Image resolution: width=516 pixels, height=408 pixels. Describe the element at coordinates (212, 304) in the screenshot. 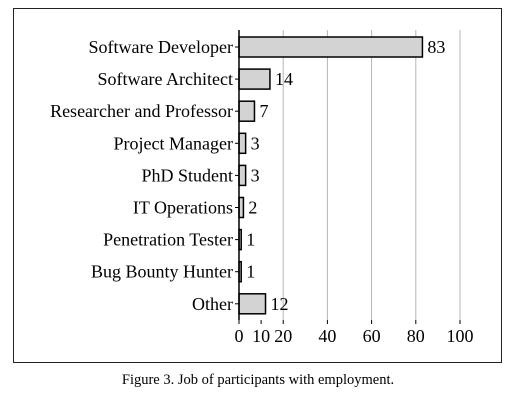

I see `category-label-8: Other` at that location.